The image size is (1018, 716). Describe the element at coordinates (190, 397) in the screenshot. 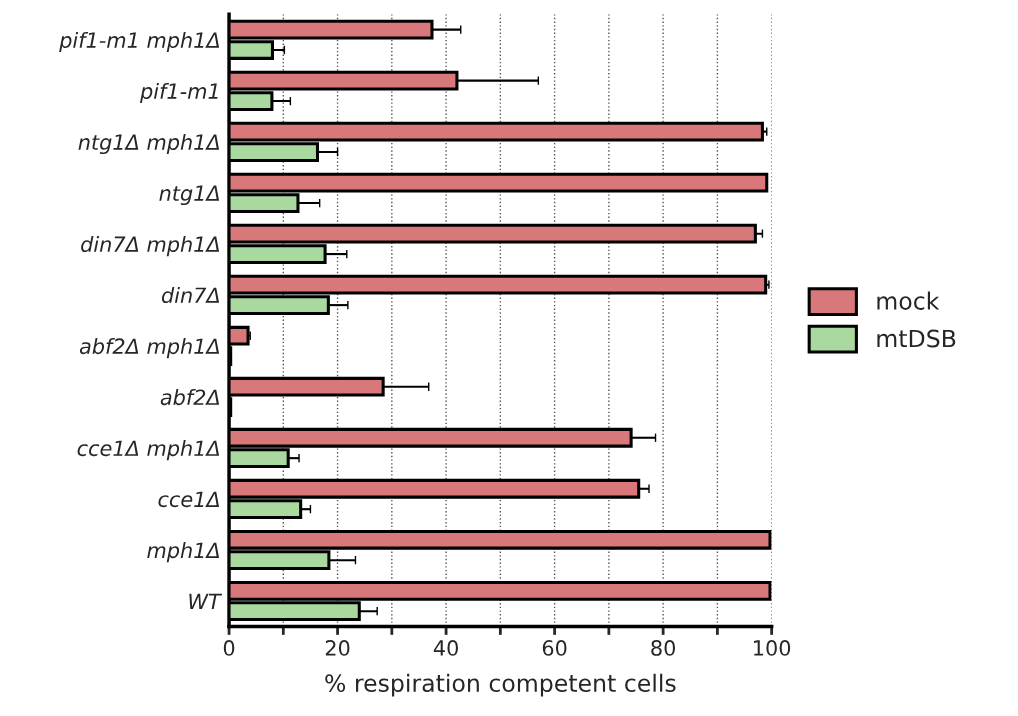

I see `y-tick-label: abf2Δ` at that location.